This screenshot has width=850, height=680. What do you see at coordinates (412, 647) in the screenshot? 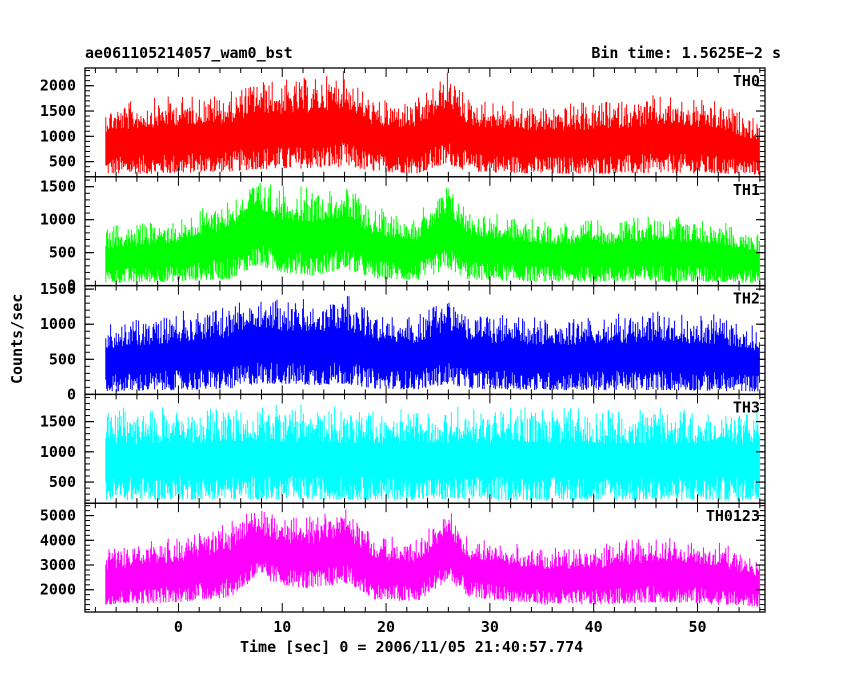
I see `x-axis-label: Time [sec] 0 = 2006/11/05 21:40:57.774` at bounding box center [412, 647].